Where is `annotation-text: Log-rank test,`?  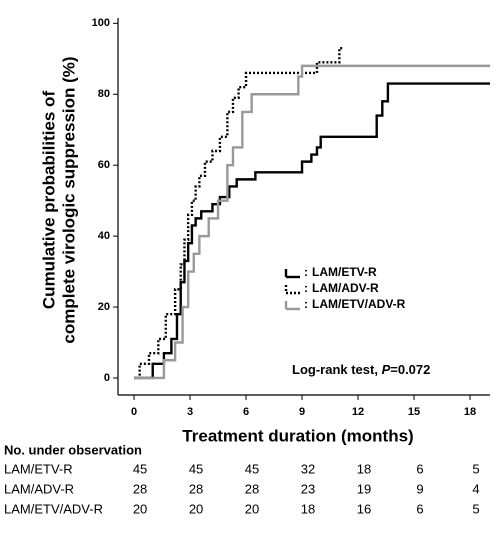
annotation-text: Log-rank test, is located at coordinates (337, 369).